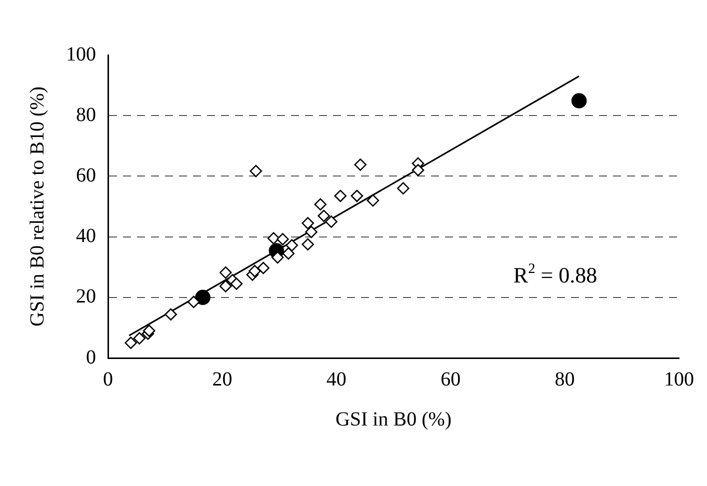 The width and height of the screenshot is (707, 486). Describe the element at coordinates (108, 379) in the screenshot. I see `x-tick-label: 0` at that location.